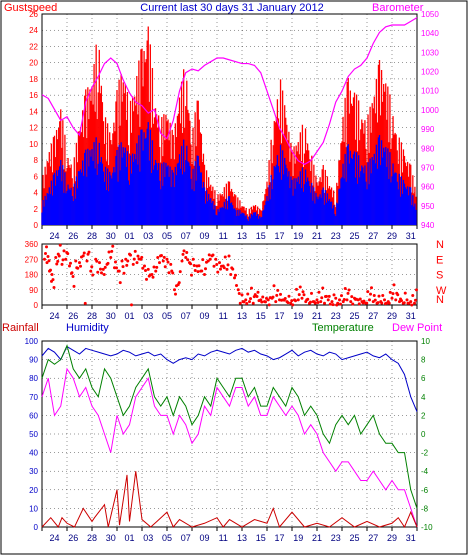  I want to click on y-tick-label-right: 4, so click(423, 397).